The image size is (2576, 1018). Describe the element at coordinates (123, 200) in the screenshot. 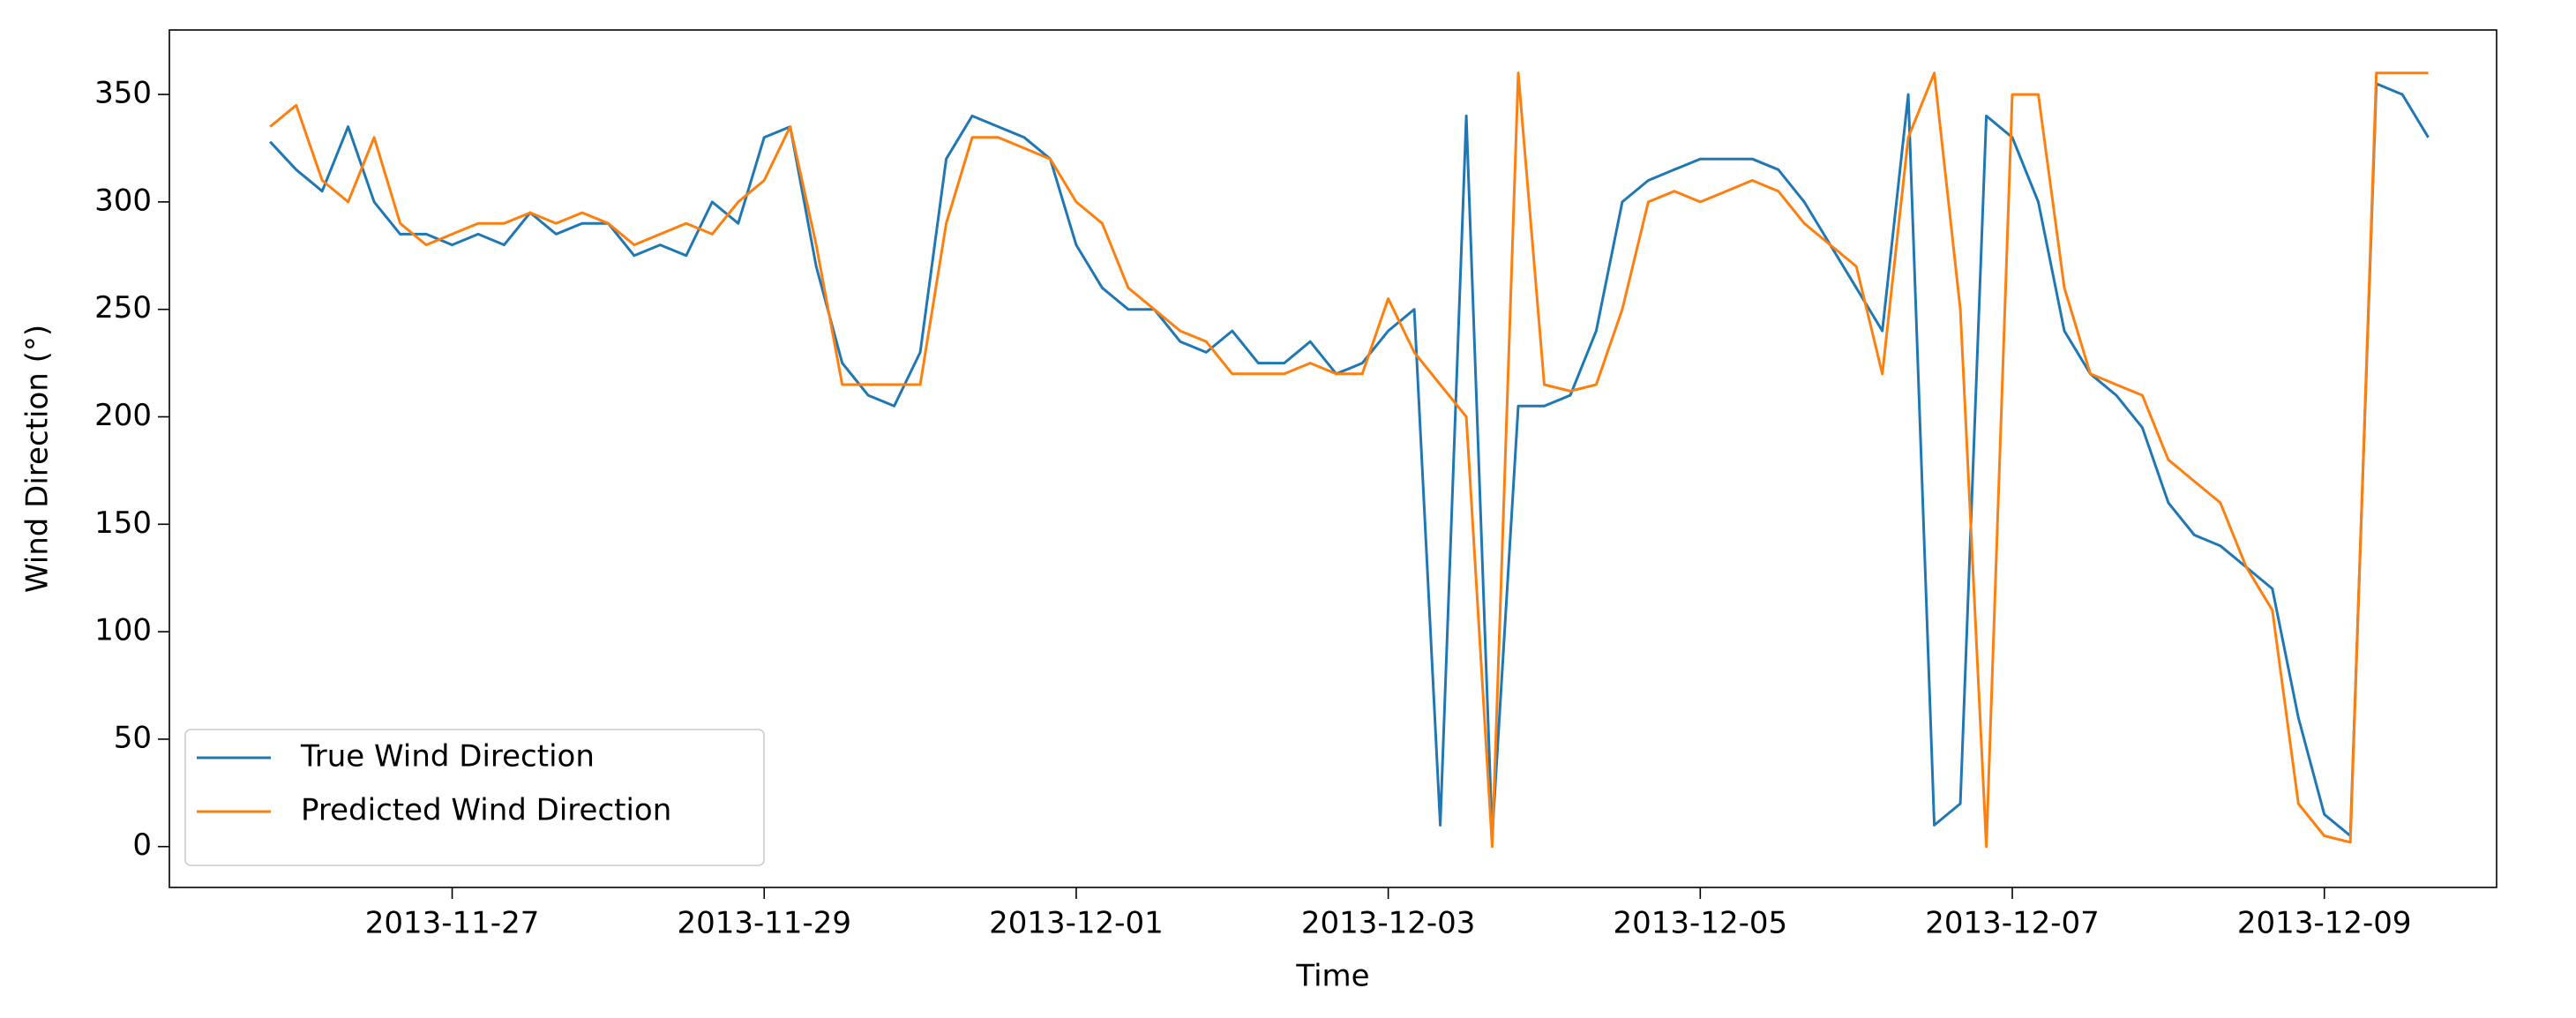

I see `y-tick-label: 300` at that location.